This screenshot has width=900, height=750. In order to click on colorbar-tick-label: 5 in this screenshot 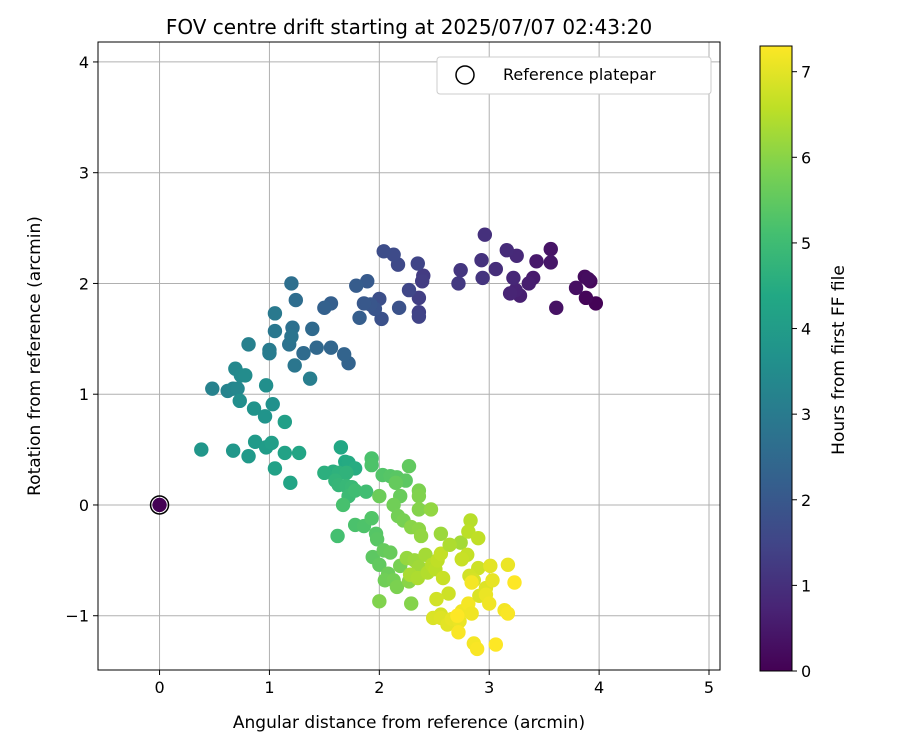, I will do `click(806, 243)`.